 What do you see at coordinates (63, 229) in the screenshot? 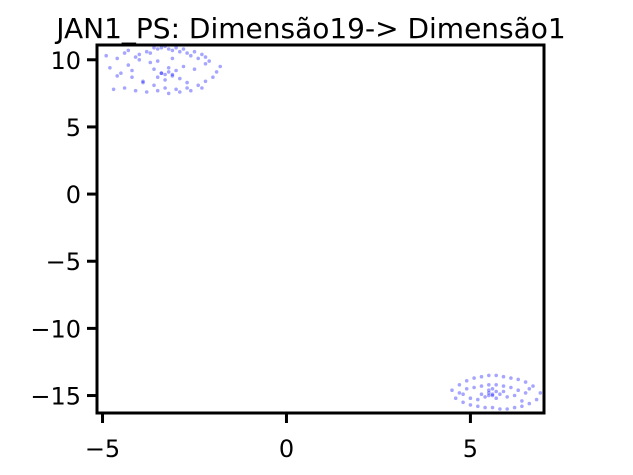
I see `y-axis: 10 5 0 −5 −10 −15` at bounding box center [63, 229].